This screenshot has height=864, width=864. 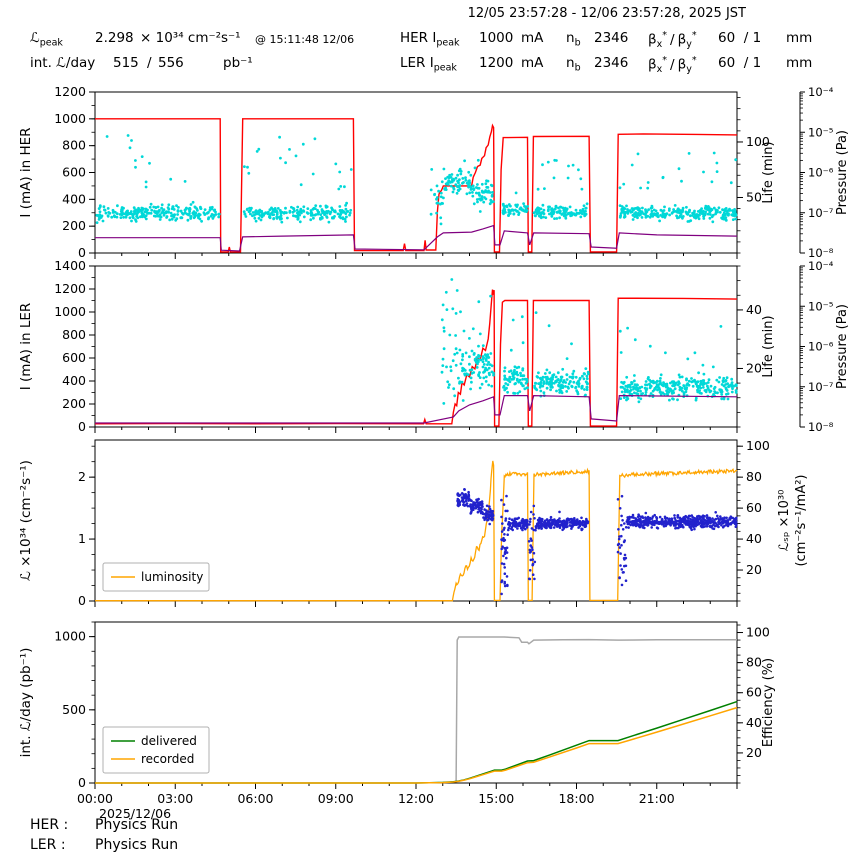 I want to click on svg-text: 500, so click(x=74, y=709).